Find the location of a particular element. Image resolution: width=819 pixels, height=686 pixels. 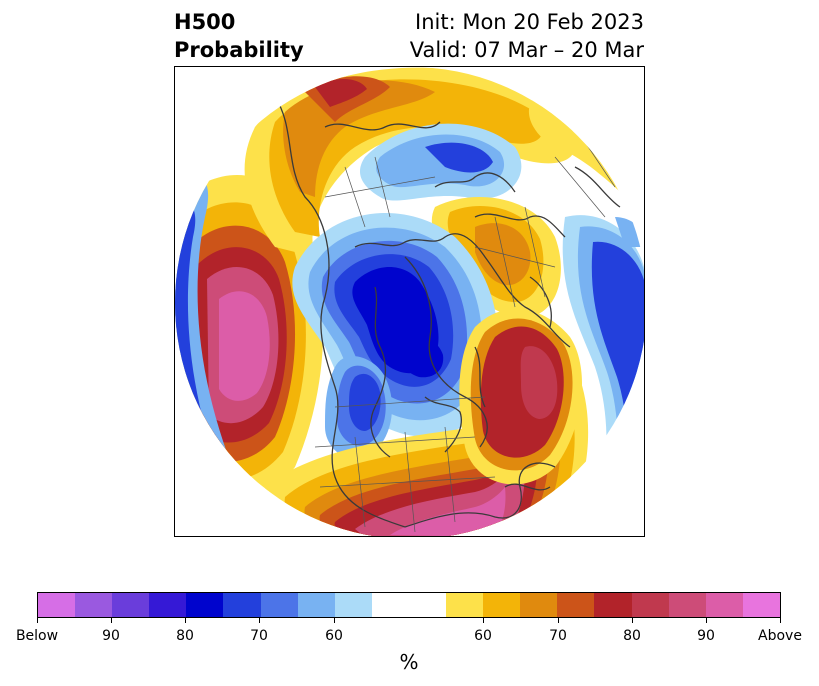

title-variable: H500 is located at coordinates (205, 22).